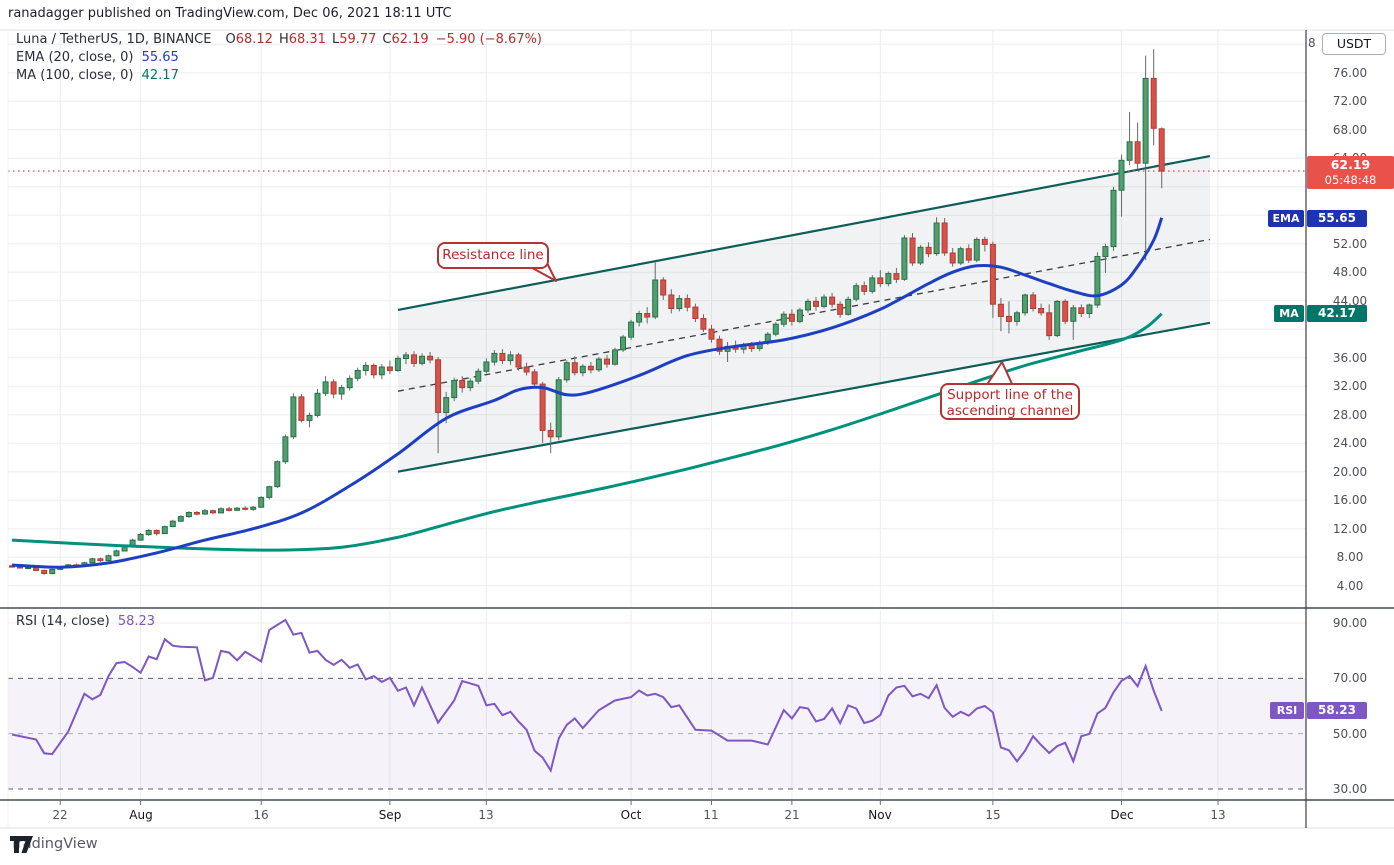 Image resolution: width=1394 pixels, height=865 pixels. I want to click on time-tick-label: 15, so click(993, 815).